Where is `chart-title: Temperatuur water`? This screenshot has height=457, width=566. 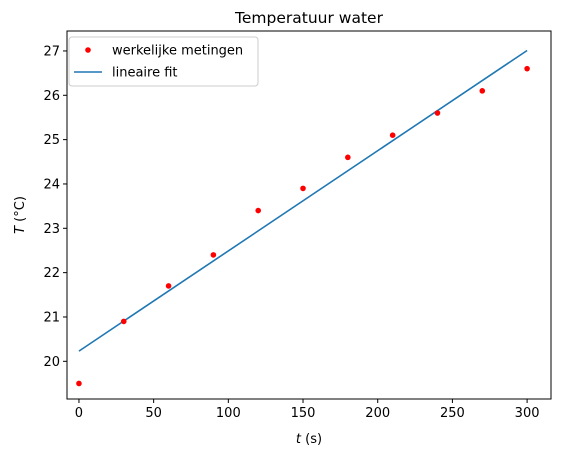
chart-title: Temperatuur water is located at coordinates (309, 18).